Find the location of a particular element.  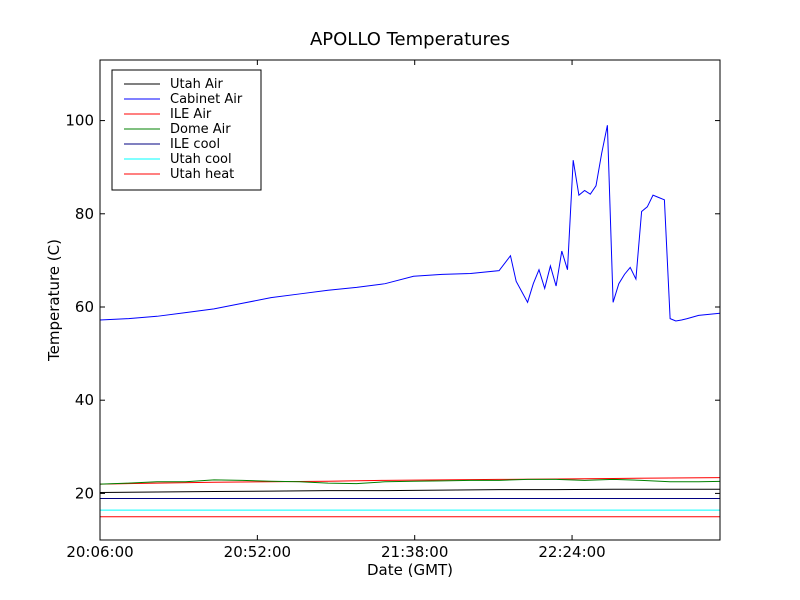

legend-entry-utah-cool: Utah cool is located at coordinates (201, 159).